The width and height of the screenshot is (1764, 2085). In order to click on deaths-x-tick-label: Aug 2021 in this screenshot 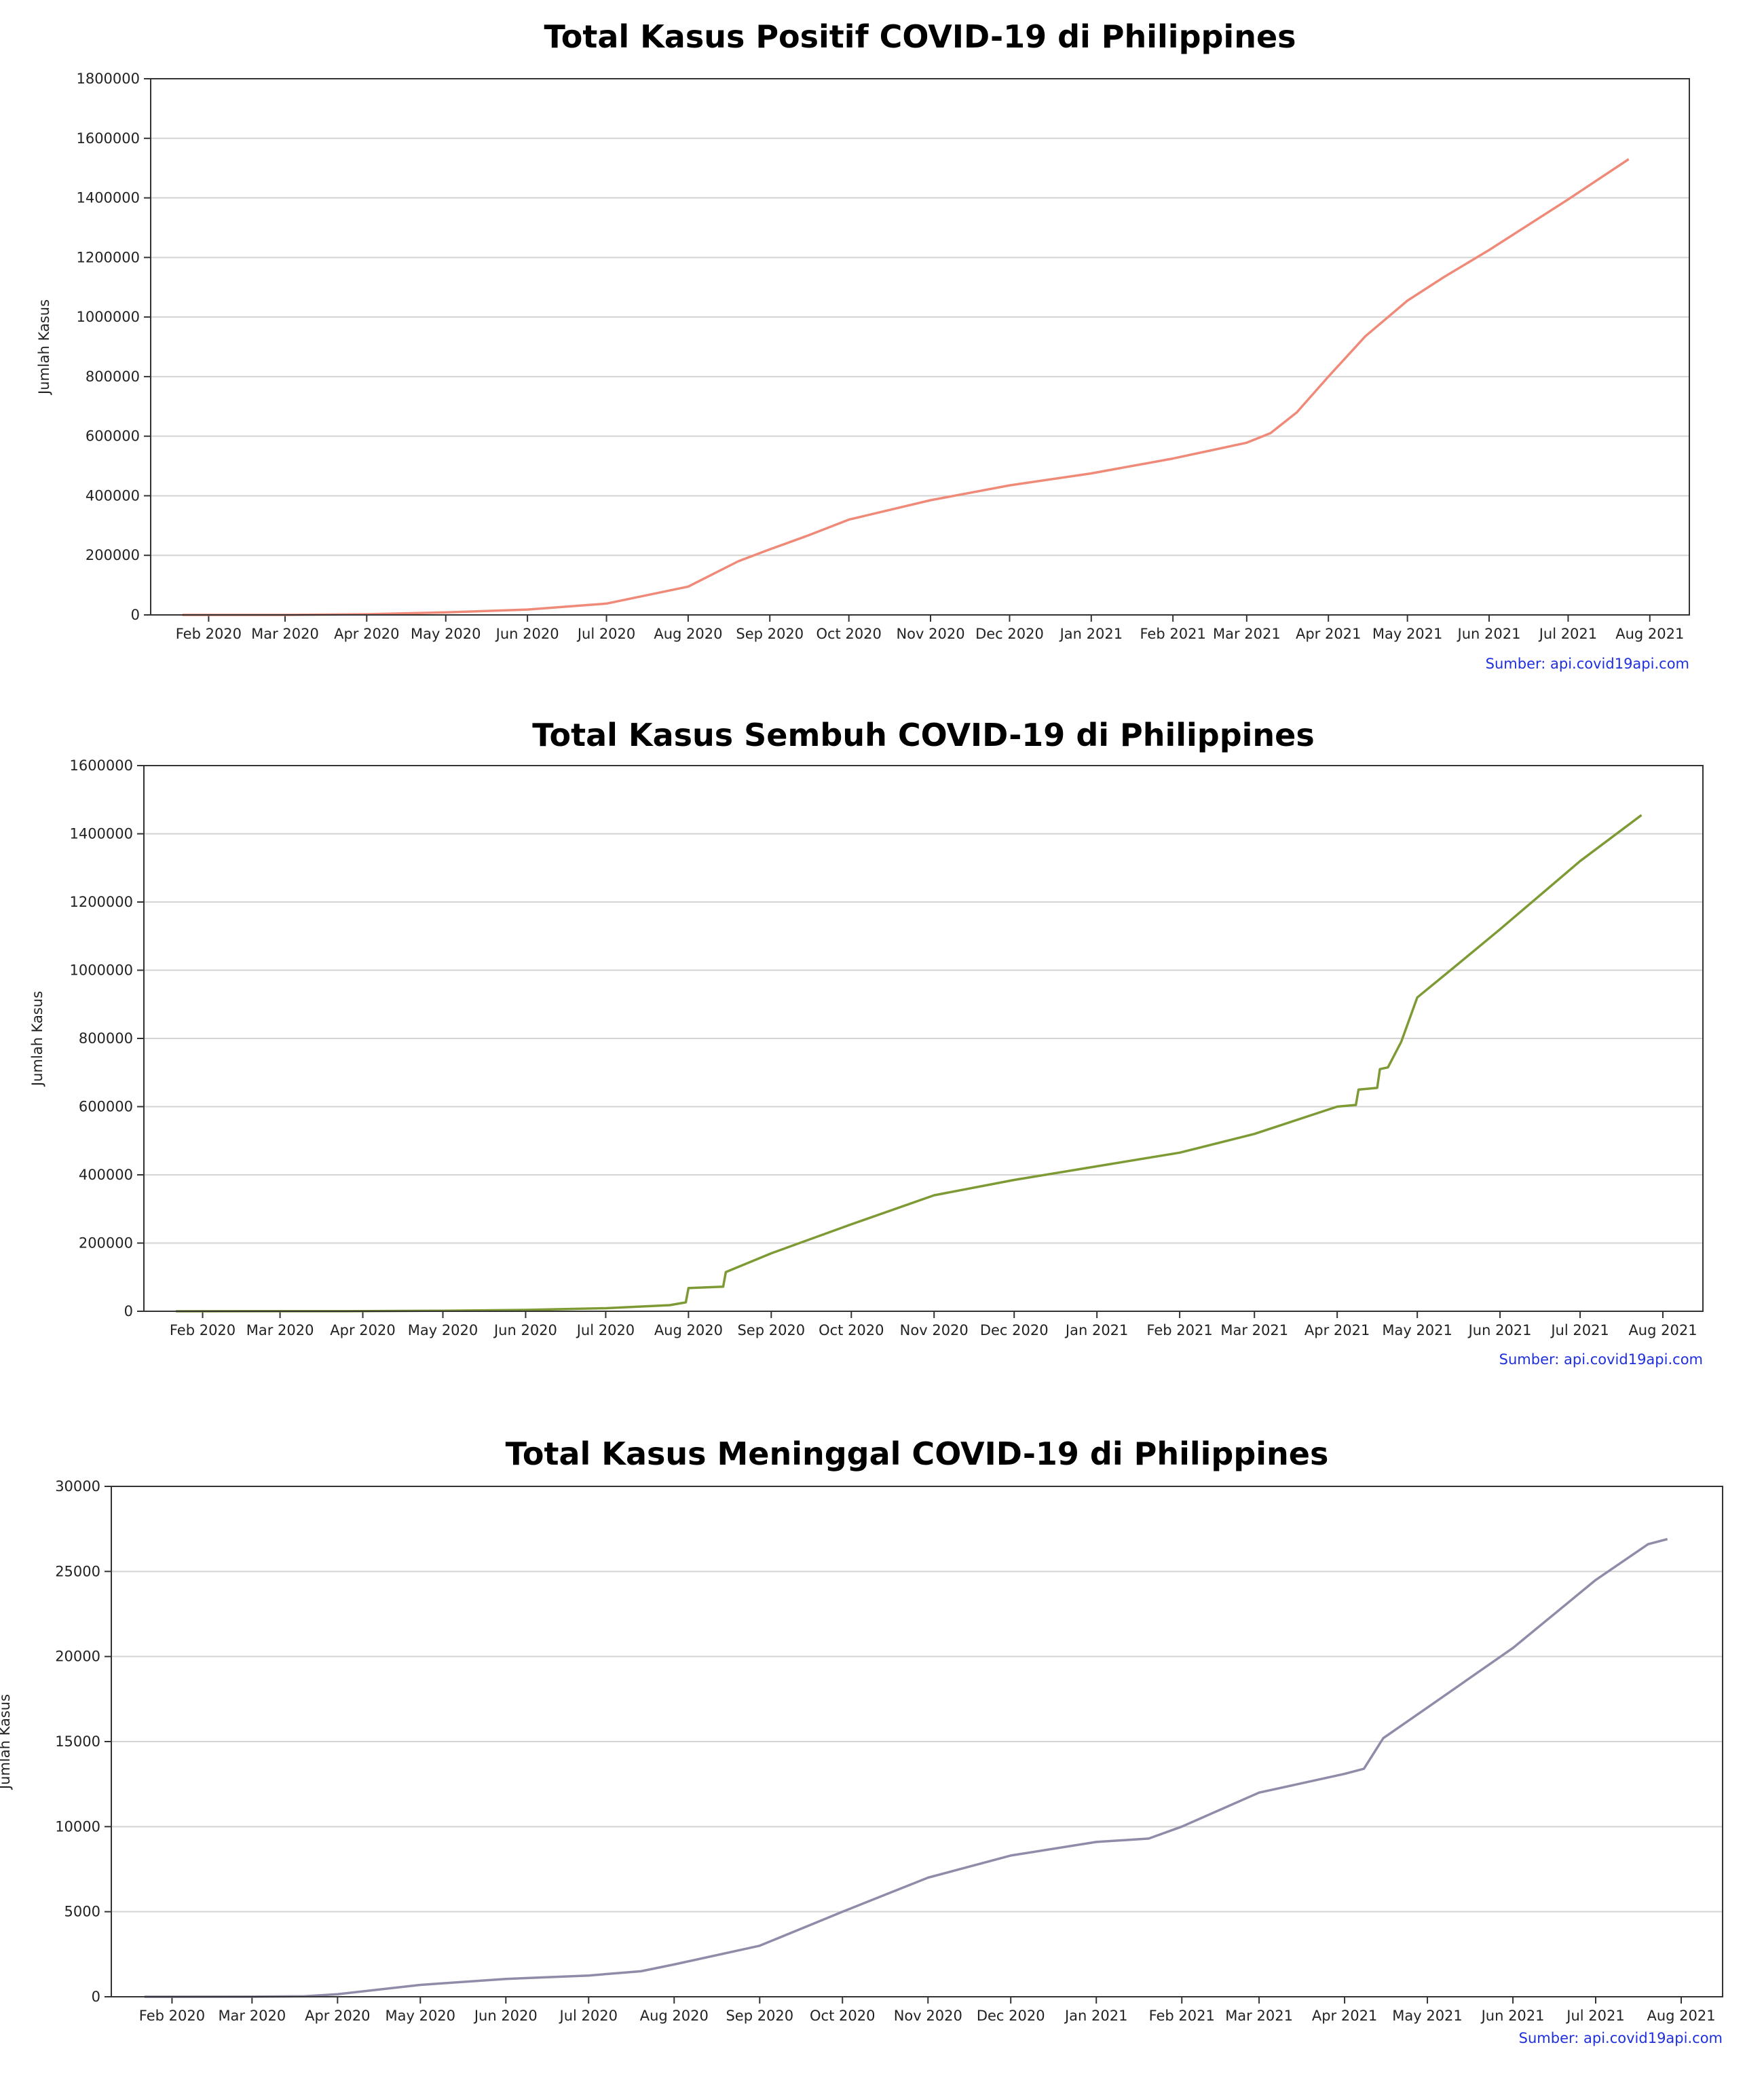, I will do `click(1681, 2016)`.